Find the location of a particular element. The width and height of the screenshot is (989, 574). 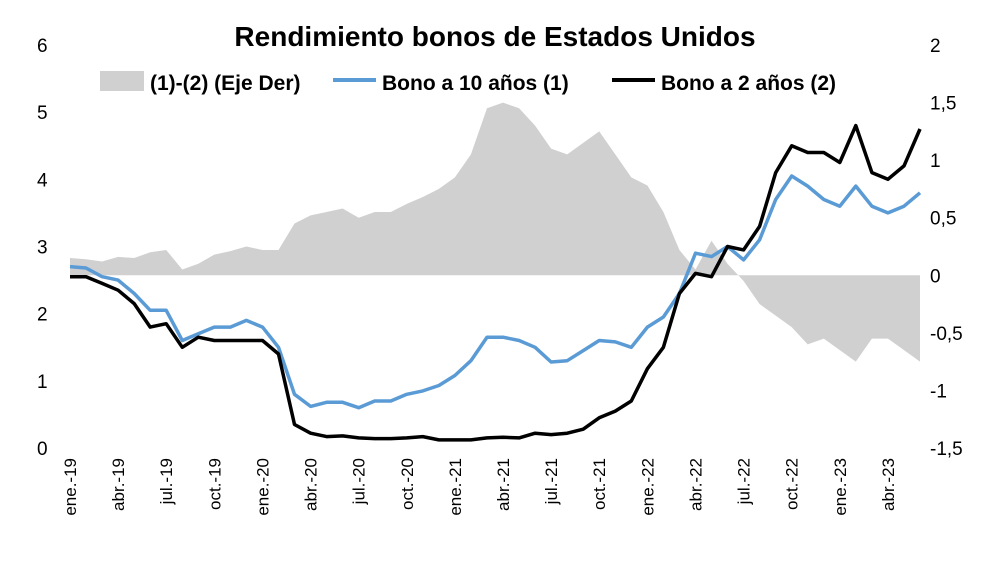

legend-swatch-spread is located at coordinates (122, 81).